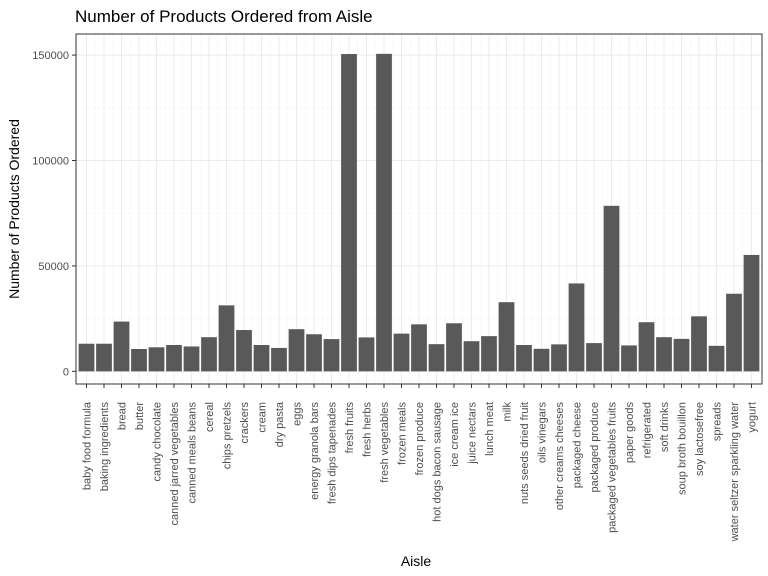 Image resolution: width=768 pixels, height=576 pixels. What do you see at coordinates (245, 423) in the screenshot?
I see `x-tick-label: crackers` at bounding box center [245, 423].